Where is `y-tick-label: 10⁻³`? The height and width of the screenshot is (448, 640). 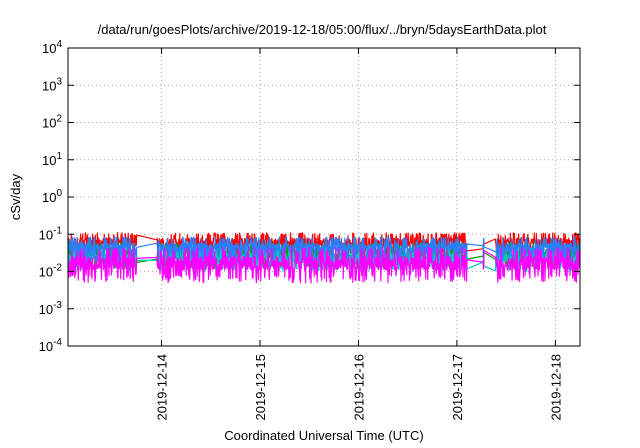 y-tick-label: 10⁻³ is located at coordinates (51, 308).